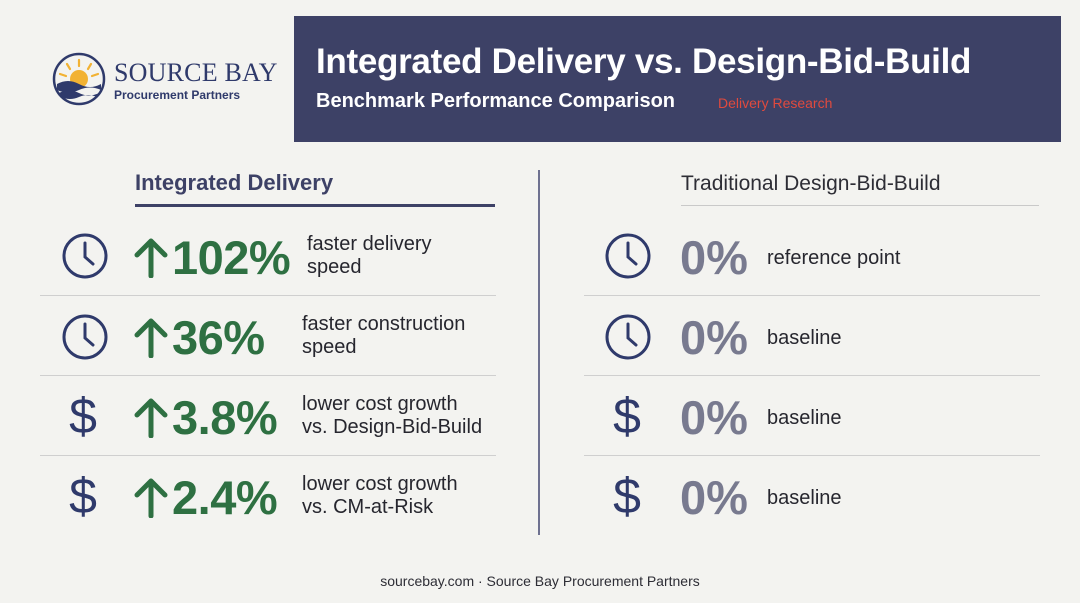 This screenshot has width=1080, height=603. What do you see at coordinates (231, 257) in the screenshot?
I see `metric-value: 102%` at bounding box center [231, 257].